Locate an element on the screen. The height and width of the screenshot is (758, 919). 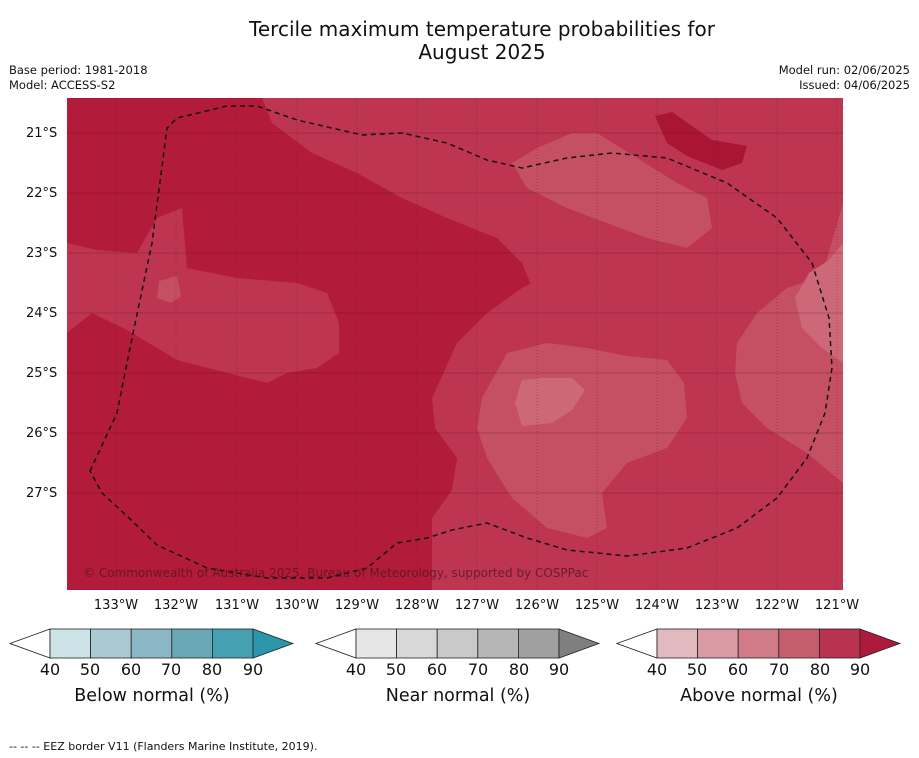
metadata-left: Base period: 1981-2018 Model: ACCESS-S2 is located at coordinates (78, 78).